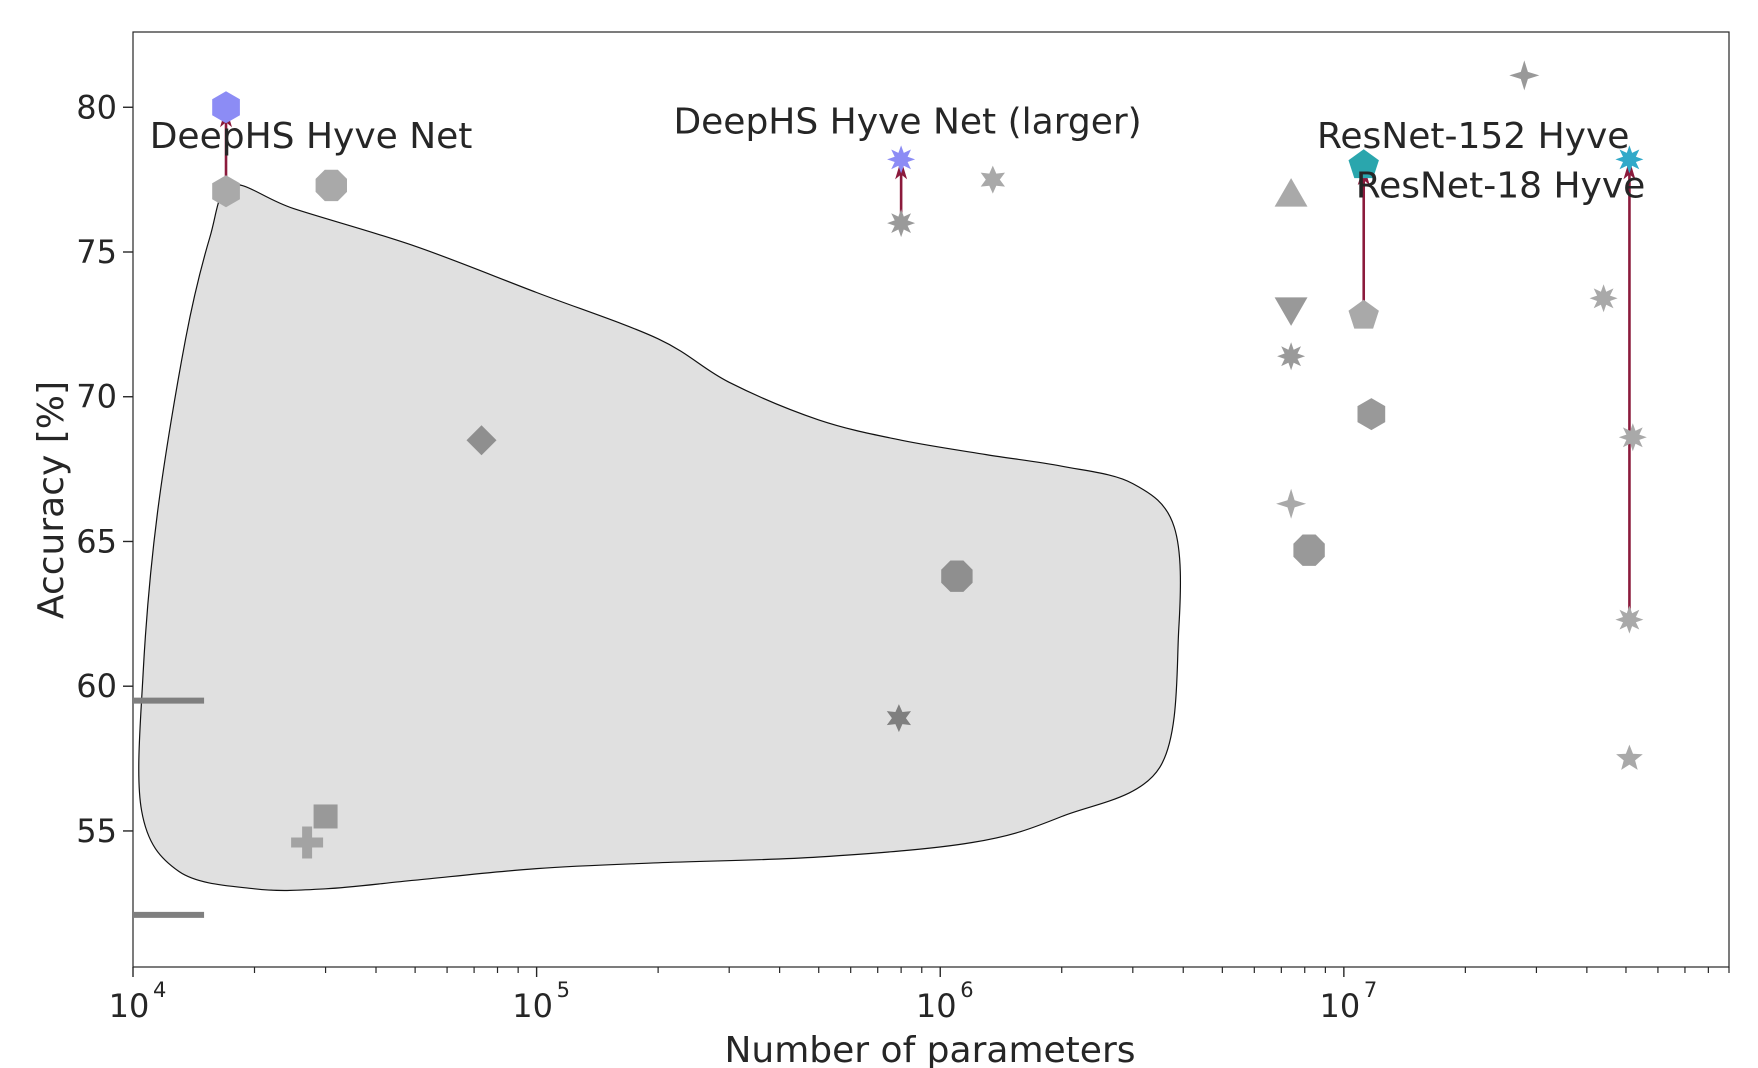 Image resolution: width=1758 pixels, height=1068 pixels. I want to click on annotation-label: DeepHS Hyve Net (larger), so click(907, 122).